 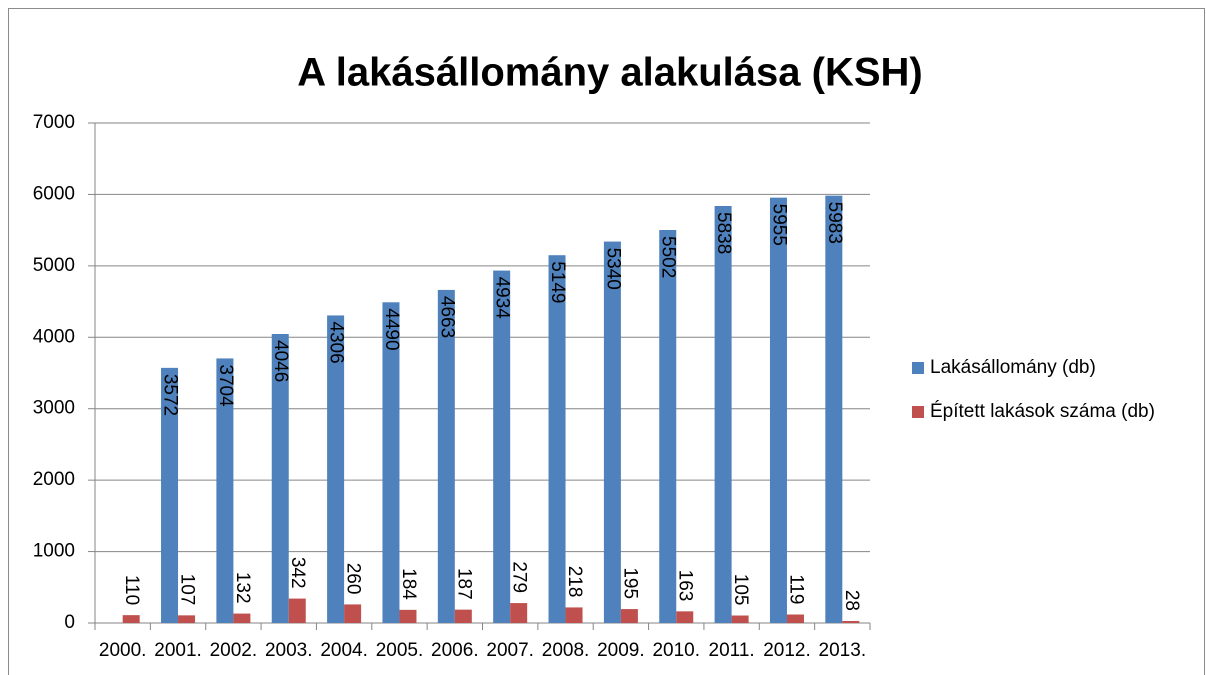 What do you see at coordinates (795, 589) in the screenshot?
I see `data-label: 119` at bounding box center [795, 589].